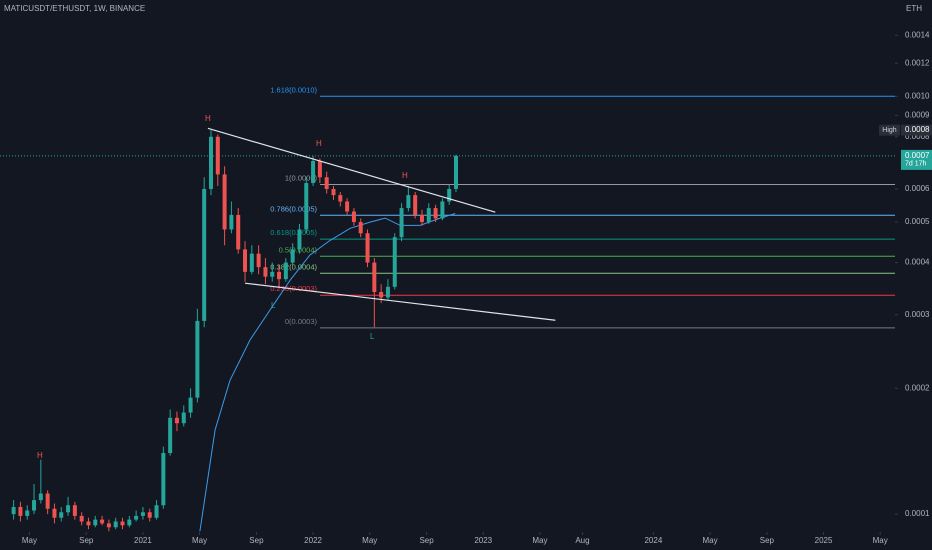 The height and width of the screenshot is (550, 932). Describe the element at coordinates (914, 8) in the screenshot. I see `y-unit: ETH` at that location.